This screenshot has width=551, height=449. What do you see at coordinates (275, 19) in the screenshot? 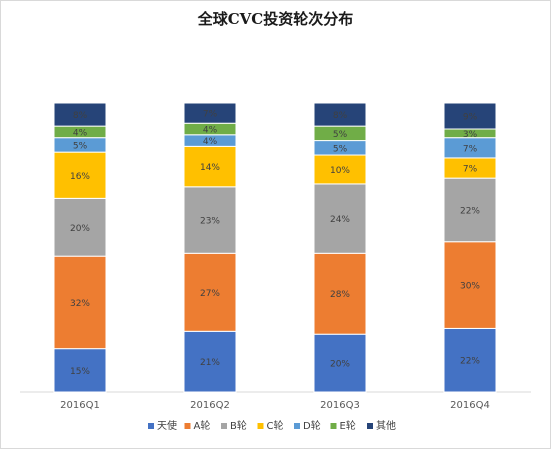
I see `chart-title: 全球CVC投资轮次分布` at bounding box center [275, 19].